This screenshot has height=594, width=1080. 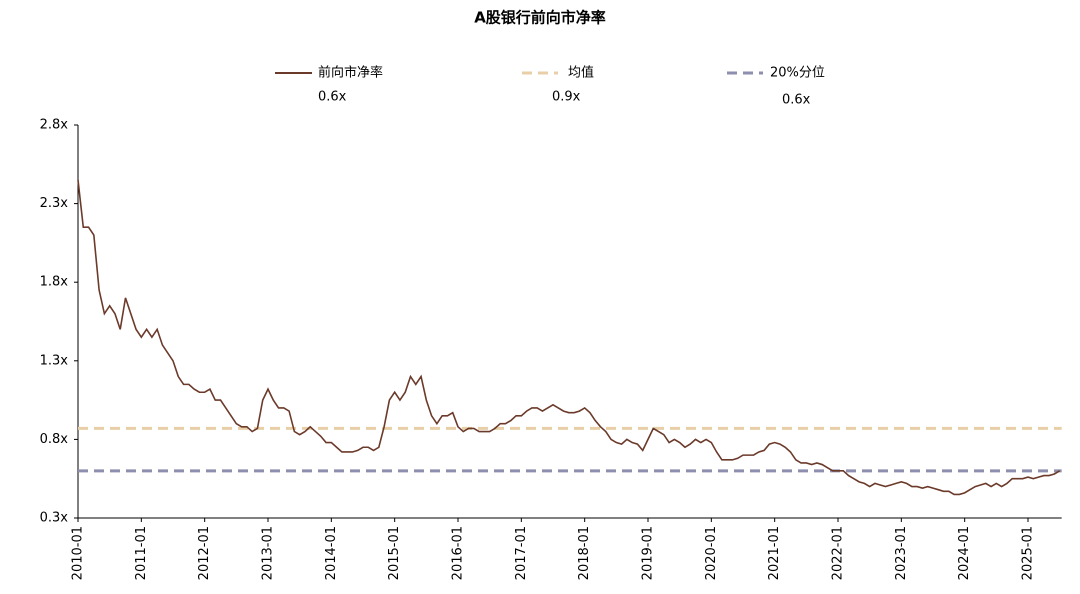 I want to click on y-tick-label: 1.8x, so click(x=54, y=282).